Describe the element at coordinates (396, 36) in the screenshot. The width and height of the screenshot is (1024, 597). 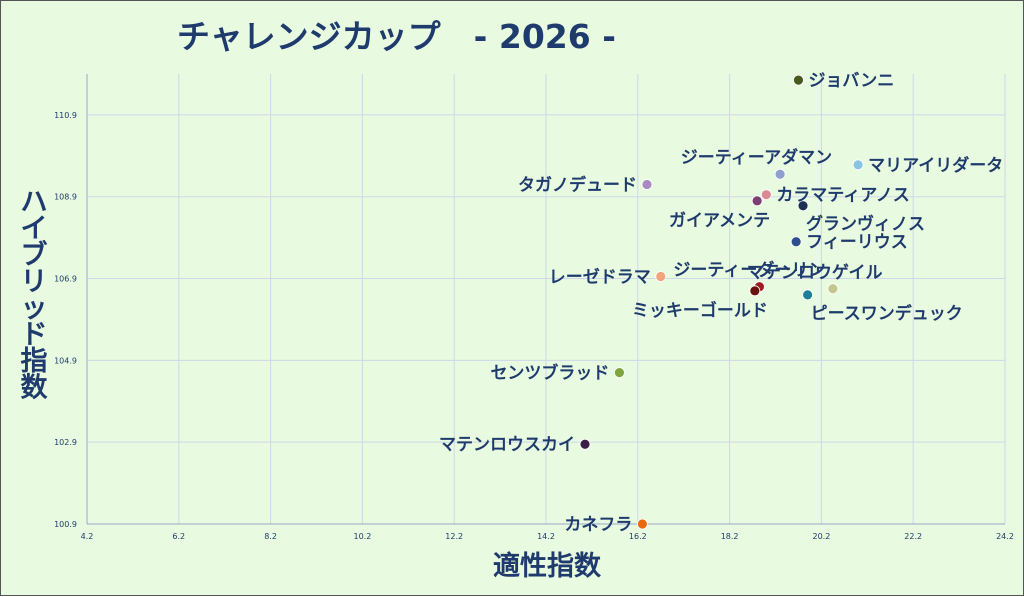
I see `chart-title: チャレンジカップ - 2026 -` at that location.